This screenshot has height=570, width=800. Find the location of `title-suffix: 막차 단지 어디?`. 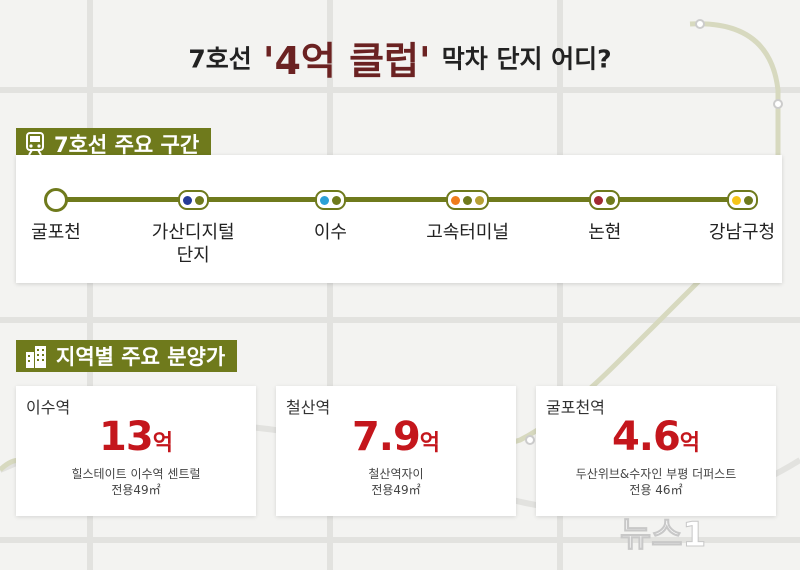

title-suffix: 막차 단지 어디? is located at coordinates (526, 59).